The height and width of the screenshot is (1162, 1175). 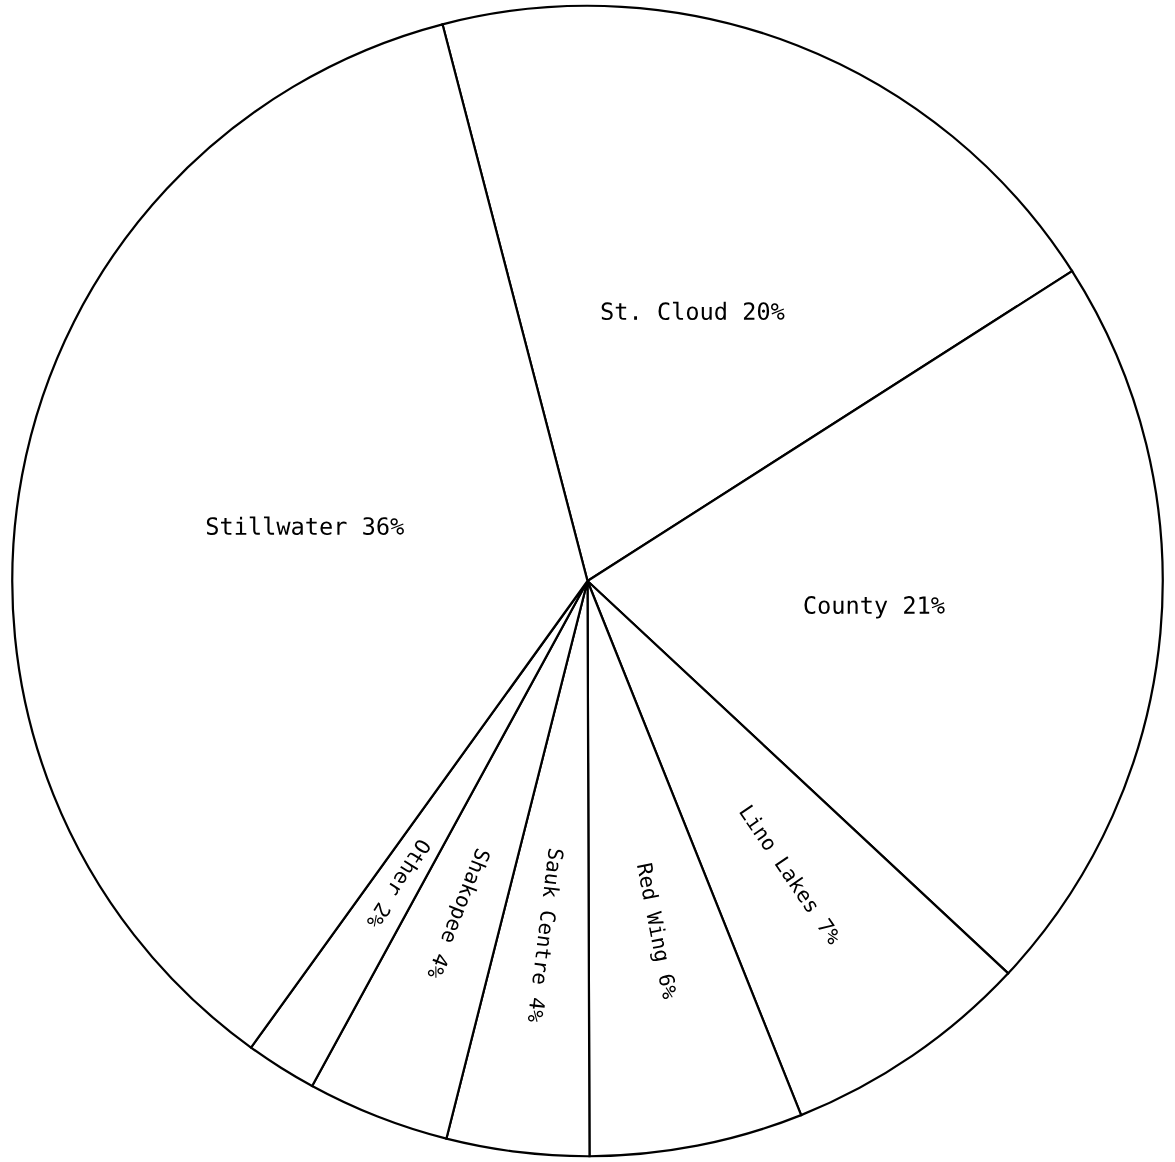 I want to click on slice-label: St. Cloud 20%, so click(x=693, y=311).